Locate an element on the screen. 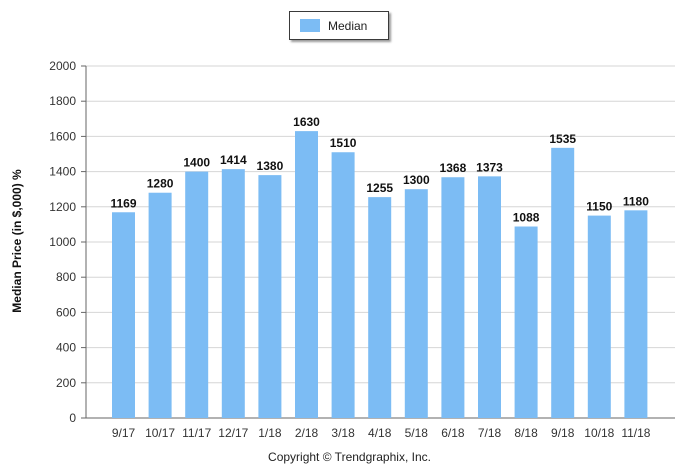 The height and width of the screenshot is (469, 699). data-label: 1400 is located at coordinates (196, 163).